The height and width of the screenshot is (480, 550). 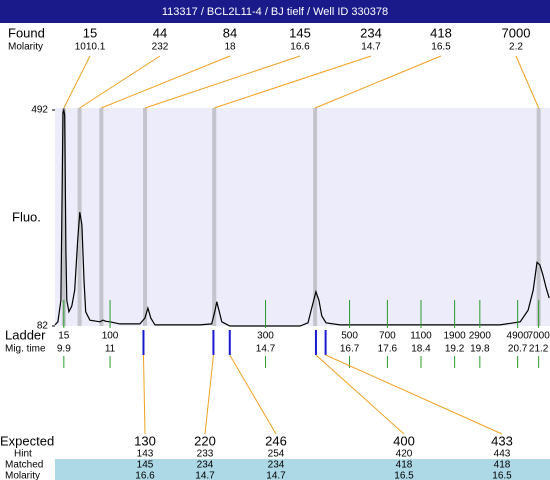 I want to click on y-axis-label: Fluo., so click(x=26, y=216).